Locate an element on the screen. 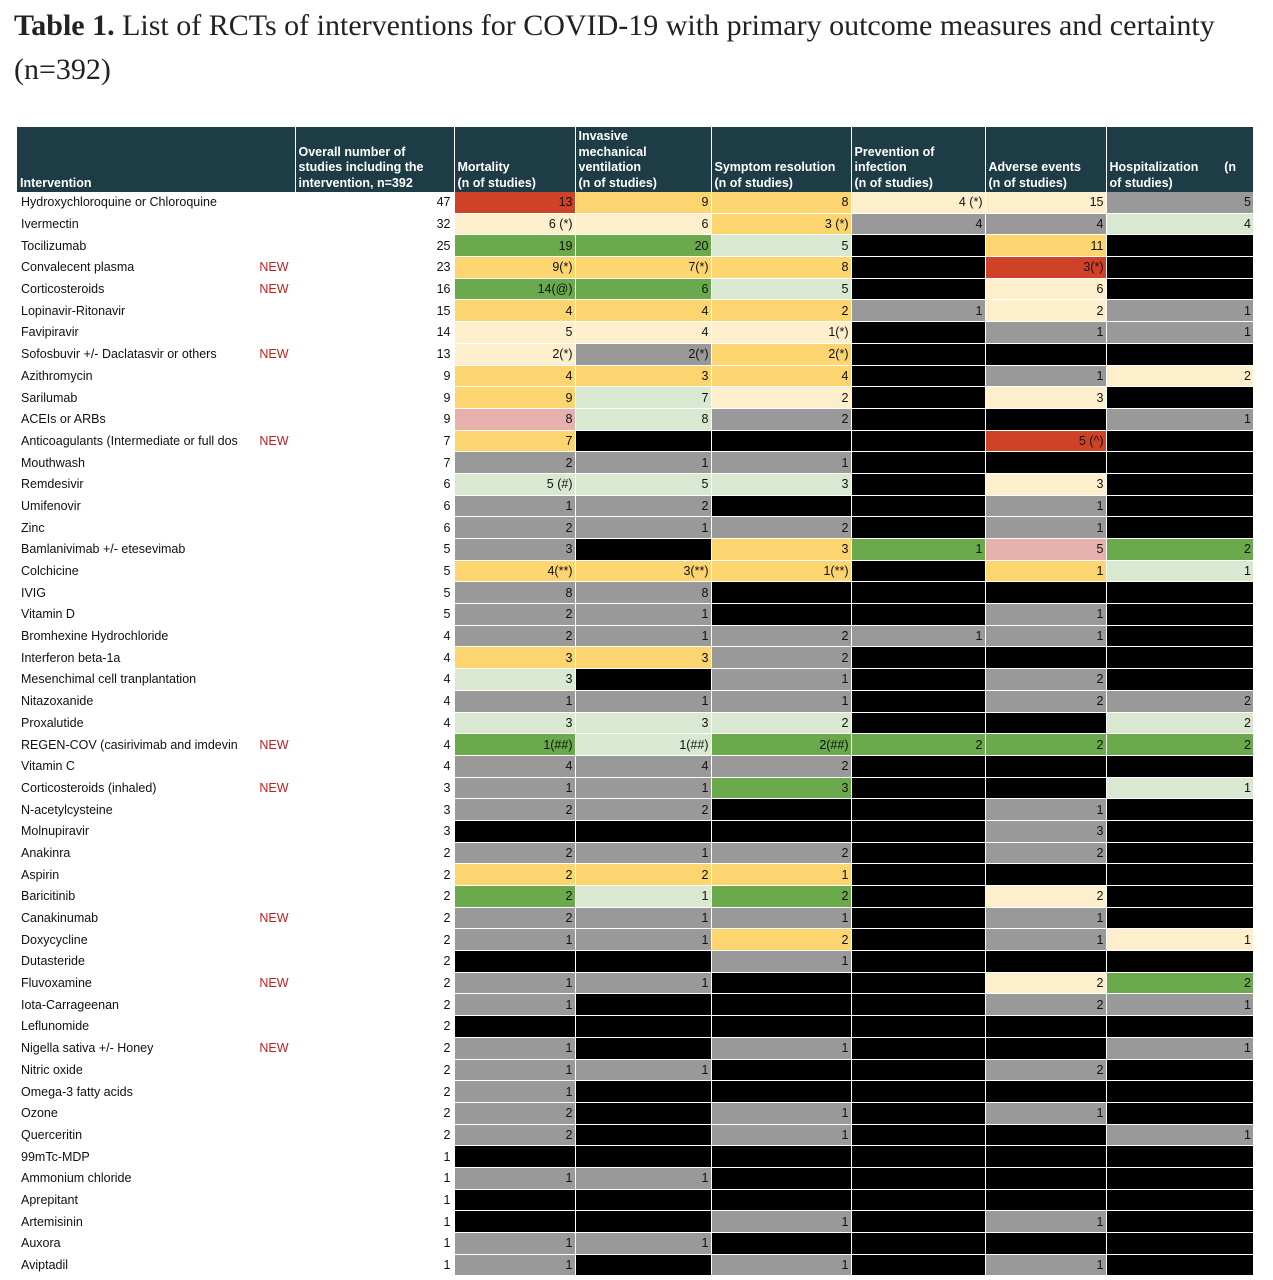 This screenshot has height=1280, width=1273. total-studies-cell: 3 is located at coordinates (374, 788).